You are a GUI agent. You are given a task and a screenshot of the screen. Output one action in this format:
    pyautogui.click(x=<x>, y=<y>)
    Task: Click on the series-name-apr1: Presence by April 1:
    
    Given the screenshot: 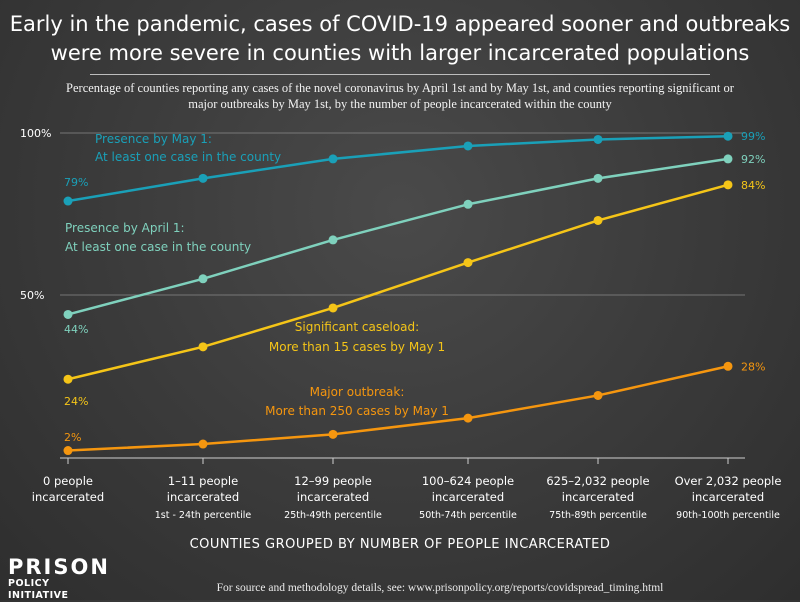 What is the action you would take?
    pyautogui.click(x=125, y=228)
    